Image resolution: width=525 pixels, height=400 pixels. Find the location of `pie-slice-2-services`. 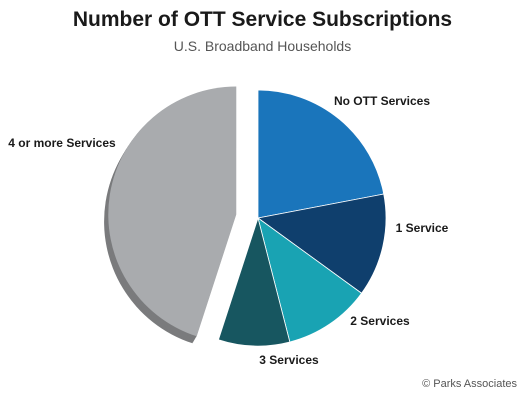

pie-slice-2-services is located at coordinates (310, 280).